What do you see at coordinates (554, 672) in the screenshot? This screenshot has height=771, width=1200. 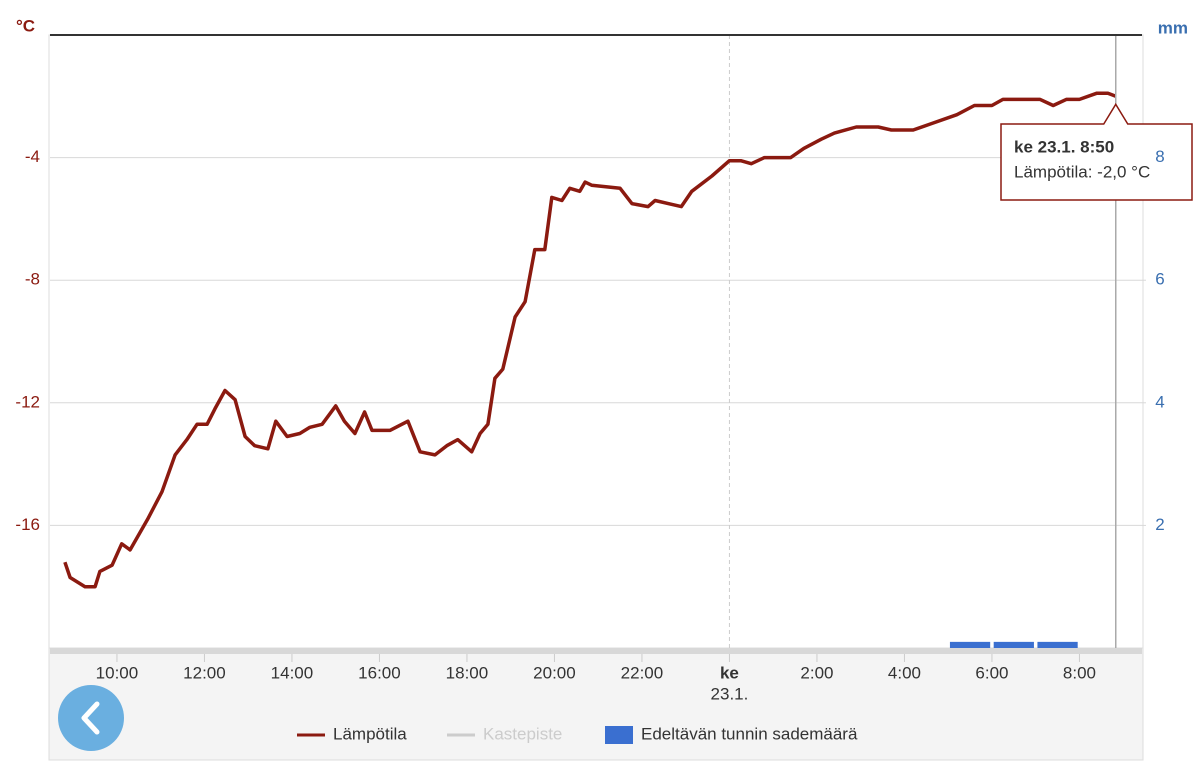 I see `x-tick-label: 20:00` at bounding box center [554, 672].